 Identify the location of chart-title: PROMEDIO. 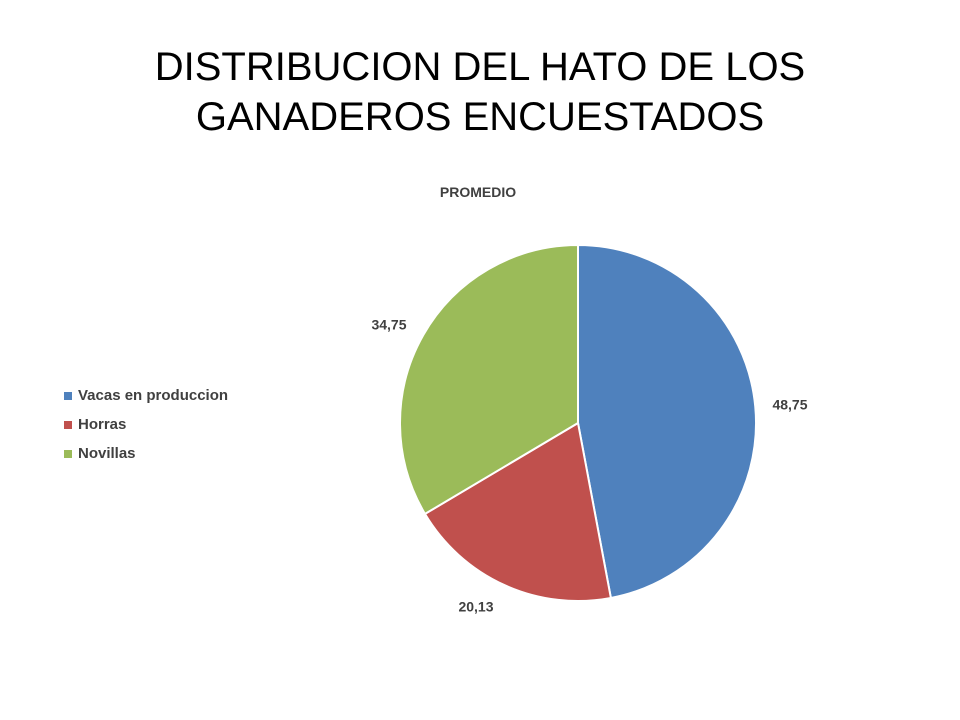
(478, 192).